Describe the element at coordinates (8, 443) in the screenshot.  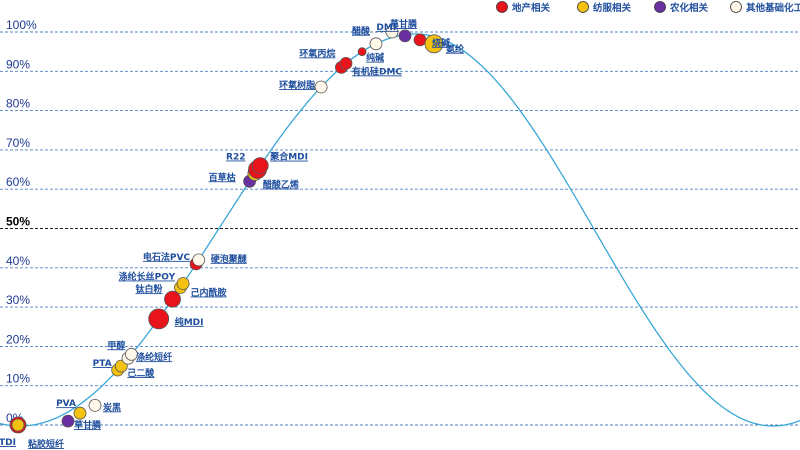
I see `point-label-1: TDI` at that location.